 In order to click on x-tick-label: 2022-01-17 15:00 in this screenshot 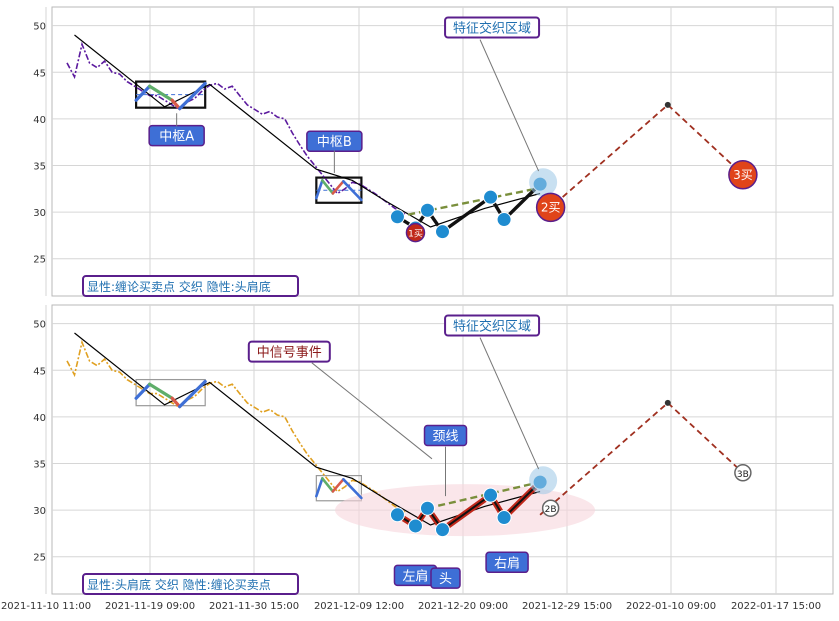, I will do `click(776, 606)`.